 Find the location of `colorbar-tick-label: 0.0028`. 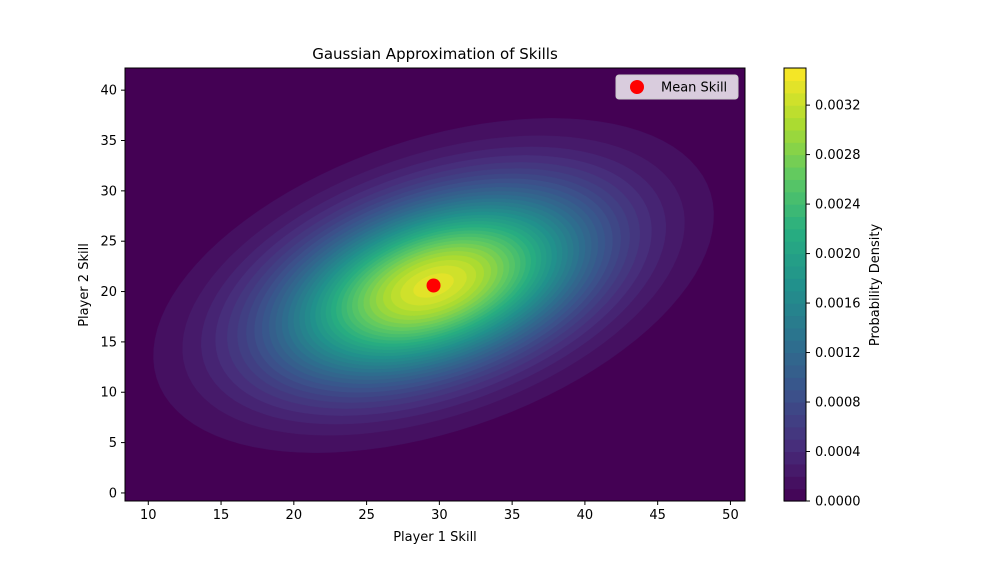

colorbar-tick-label: 0.0028 is located at coordinates (838, 155).